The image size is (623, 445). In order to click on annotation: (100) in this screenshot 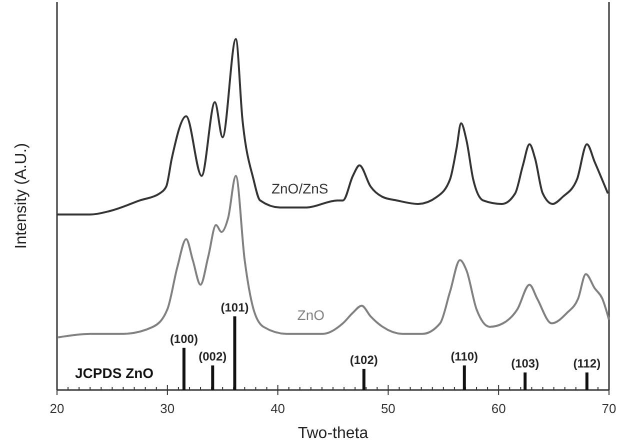, I will do `click(184, 339)`.